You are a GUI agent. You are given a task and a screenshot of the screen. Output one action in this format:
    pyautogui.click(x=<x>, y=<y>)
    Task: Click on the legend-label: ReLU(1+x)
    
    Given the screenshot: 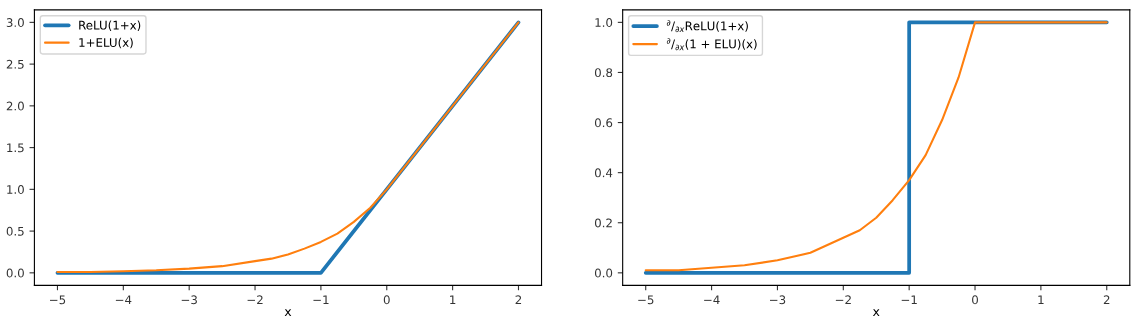 What is the action you would take?
    pyautogui.click(x=110, y=25)
    